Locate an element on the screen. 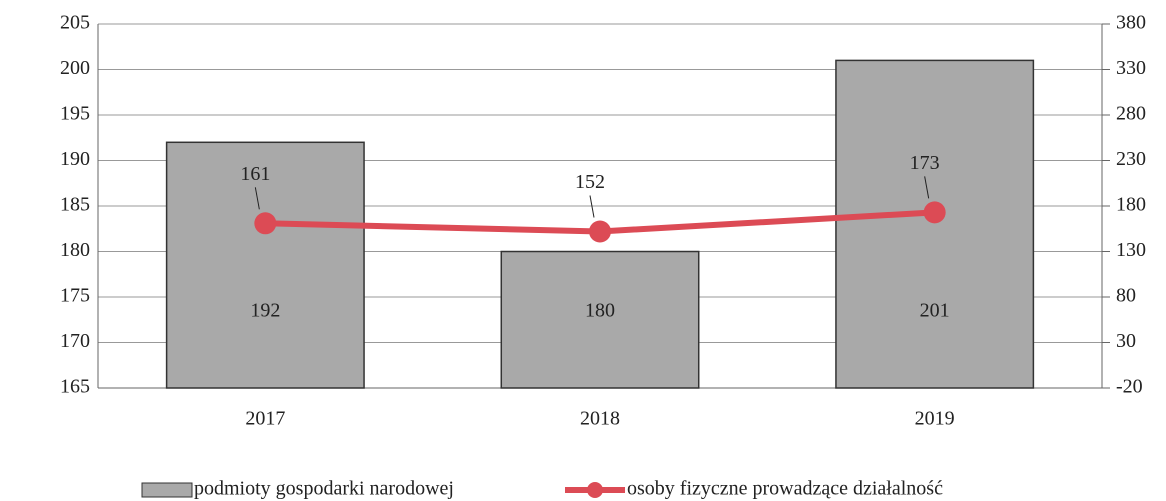 The image size is (1166, 501). y-tick-label: 170 is located at coordinates (75, 341).